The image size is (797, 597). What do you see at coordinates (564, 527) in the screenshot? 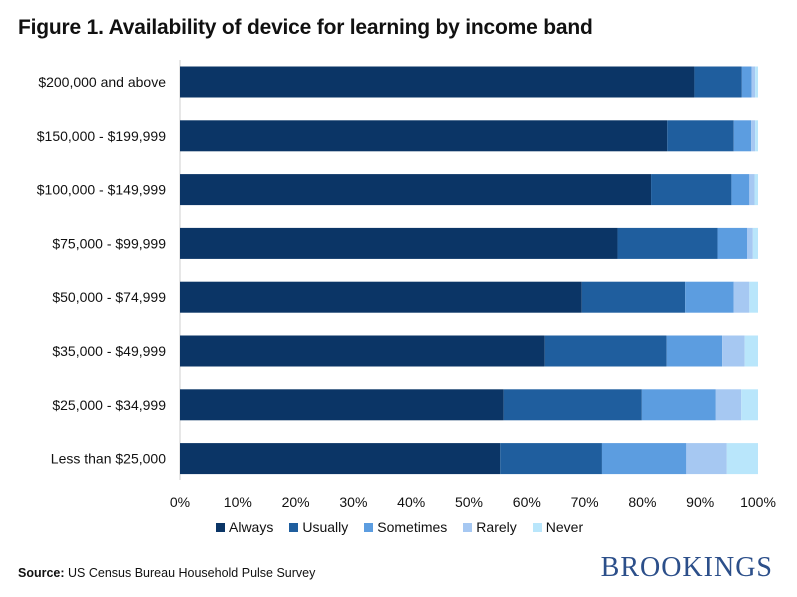
I see `legend-label: Never` at bounding box center [564, 527].